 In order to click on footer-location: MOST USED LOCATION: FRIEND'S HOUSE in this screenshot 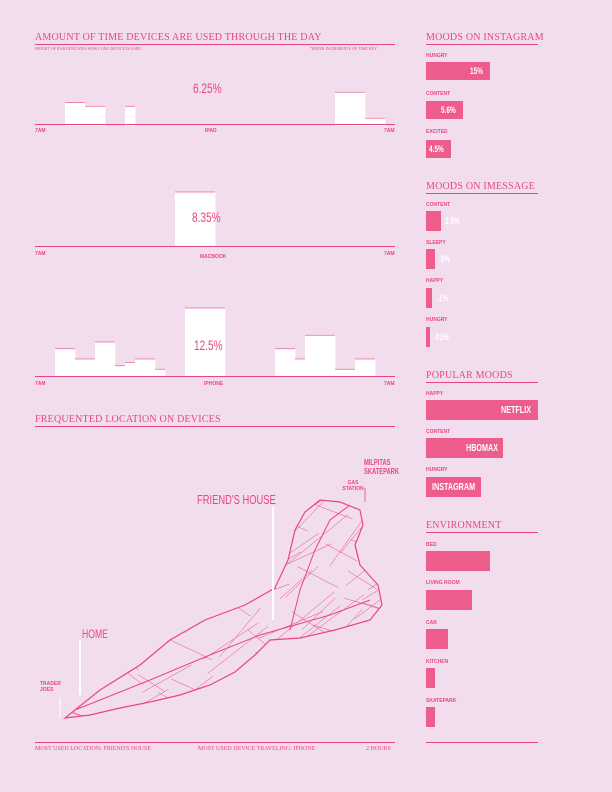, I will do `click(93, 749)`.